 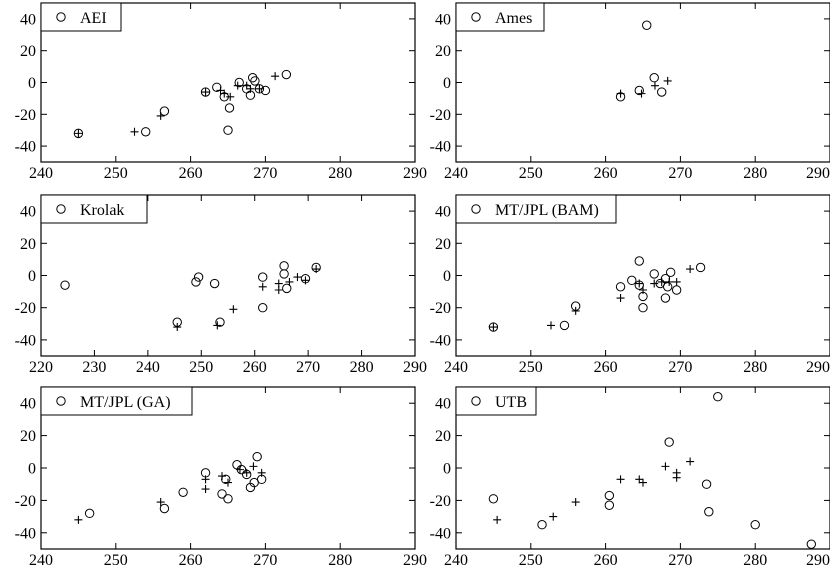 What do you see at coordinates (511, 402) in the screenshot?
I see `legend-label: UTB` at bounding box center [511, 402].